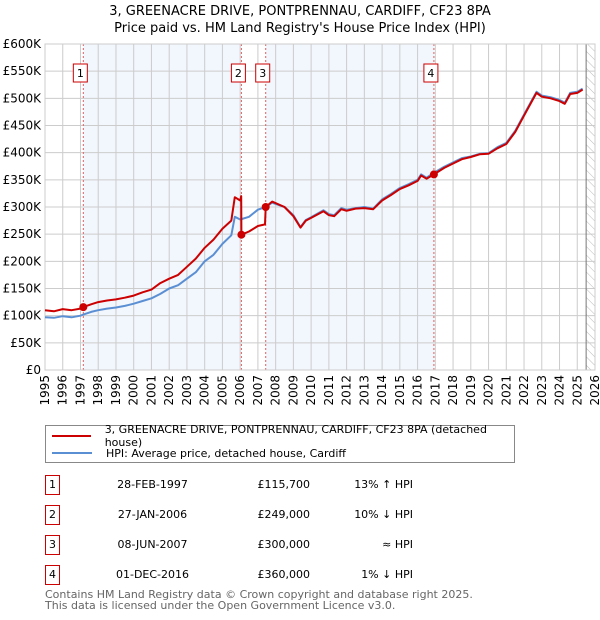  I want to click on y-tick-label: £500K, so click(23, 98).